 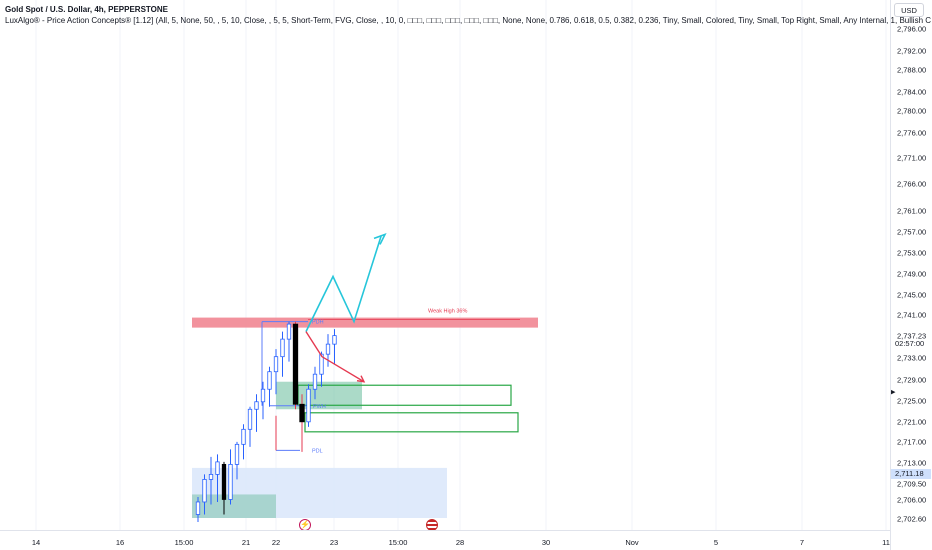 What do you see at coordinates (716, 542) in the screenshot?
I see `time-tick: 5` at bounding box center [716, 542].